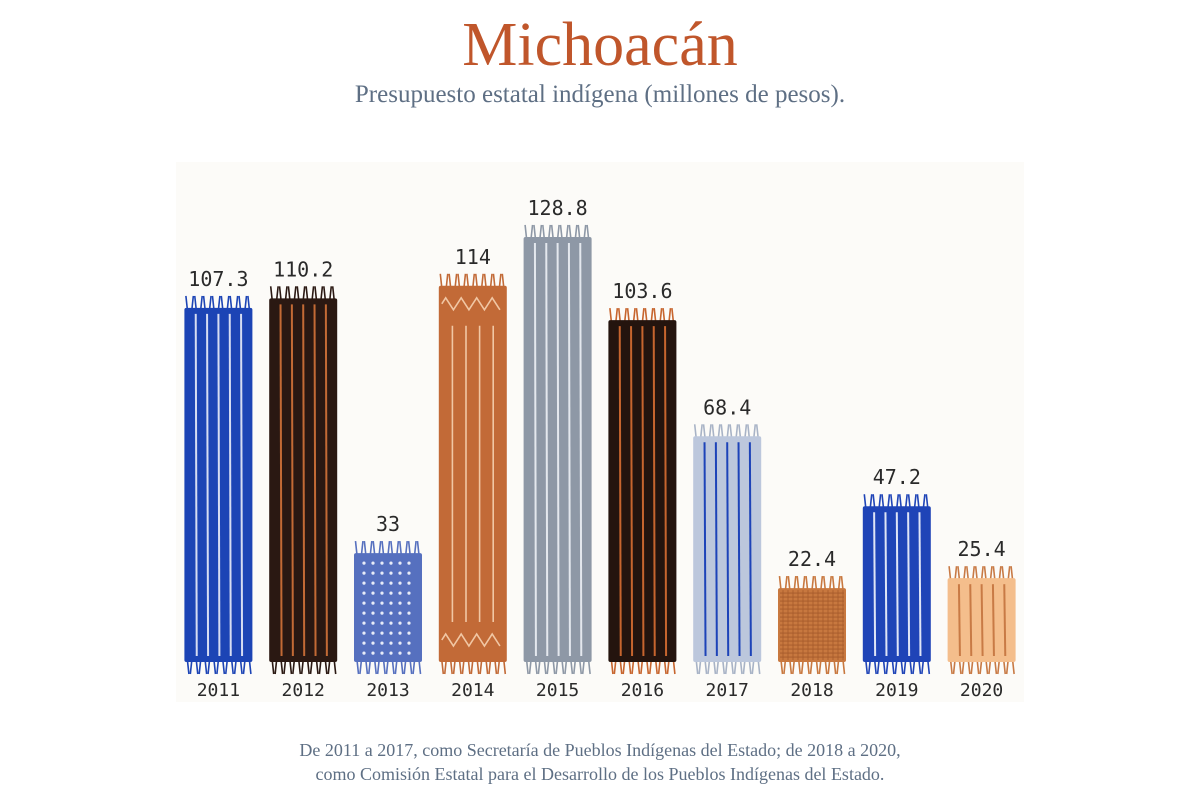  What do you see at coordinates (557, 690) in the screenshot?
I see `year-label-2015: 2015` at bounding box center [557, 690].